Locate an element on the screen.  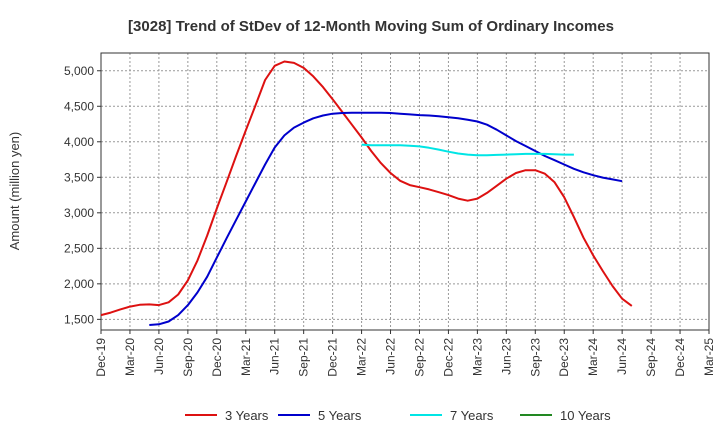
x-tick-label: Jun-22 is located at coordinates (391, 356).